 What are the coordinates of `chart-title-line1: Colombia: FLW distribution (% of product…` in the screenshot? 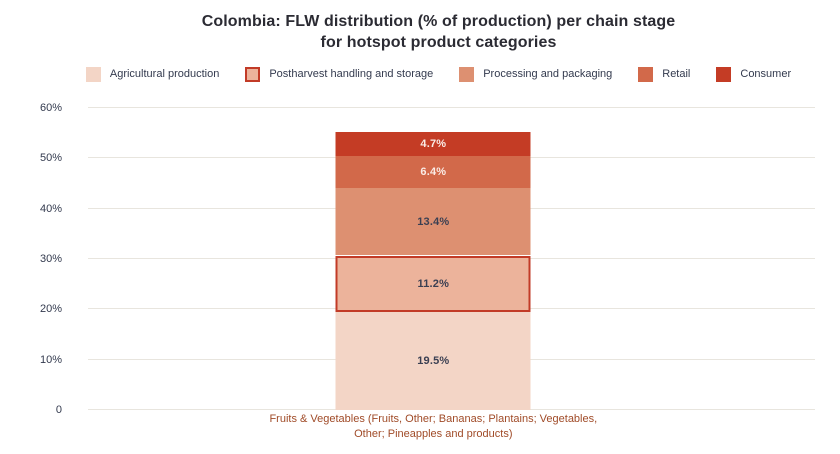 It's located at (438, 21).